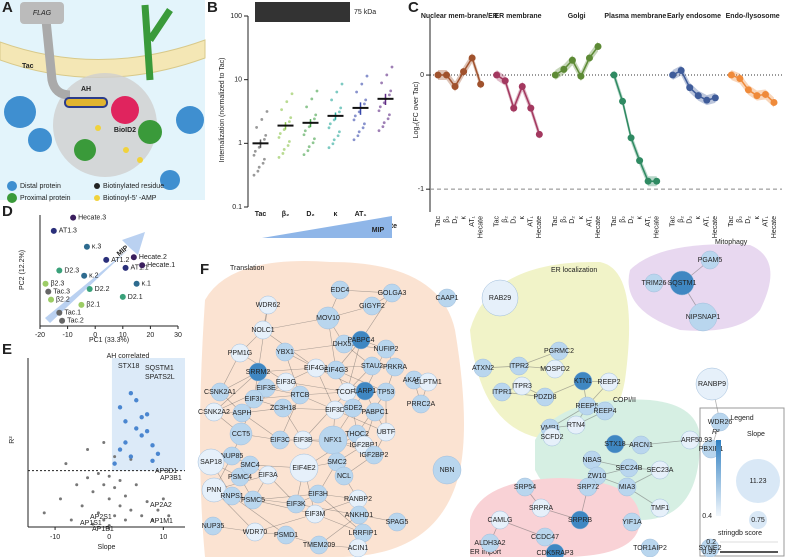 Image resolution: width=785 pixels, height=557 pixels. Describe the element at coordinates (302, 12) in the screenshot. I see `blot` at that location.